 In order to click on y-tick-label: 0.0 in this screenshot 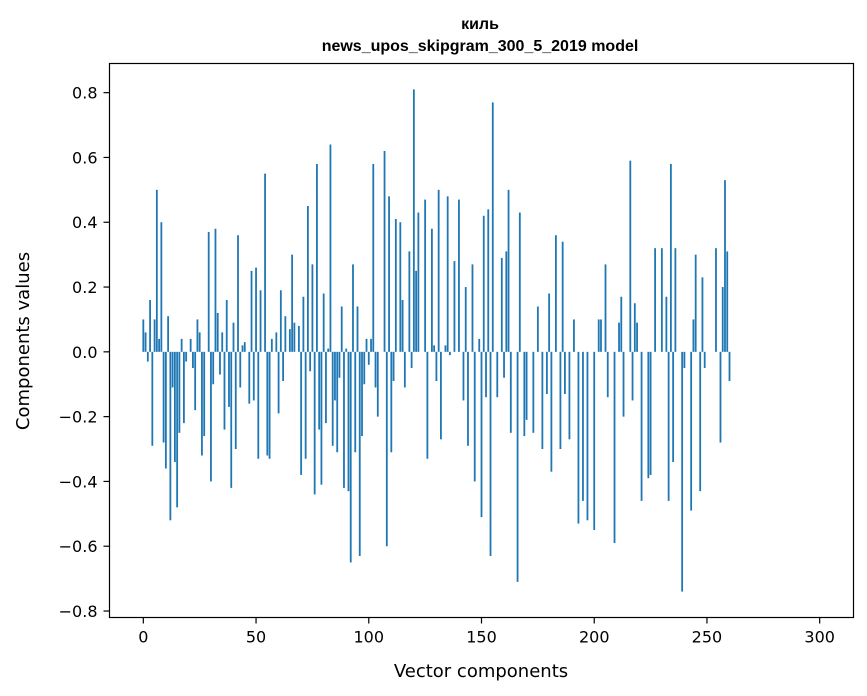, I will do `click(84, 352)`.